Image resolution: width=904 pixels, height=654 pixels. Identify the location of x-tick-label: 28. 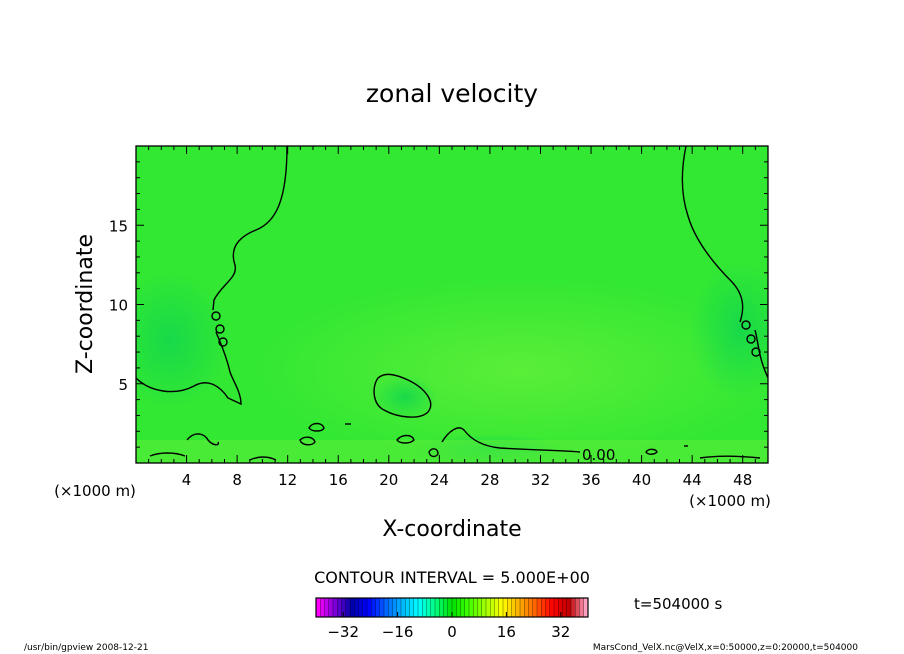
(489, 480).